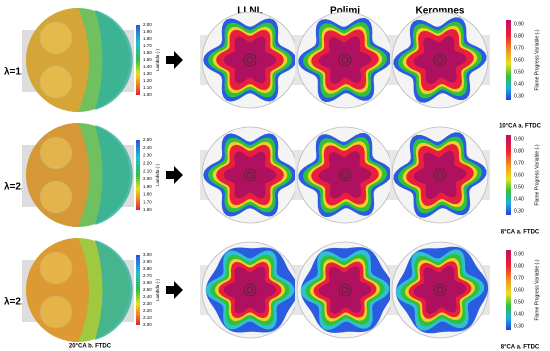 This screenshot has width=550, height=351. What do you see at coordinates (147, 59) in the screenshot?
I see `colorbar-tick-label: 1.50` at bounding box center [147, 59].